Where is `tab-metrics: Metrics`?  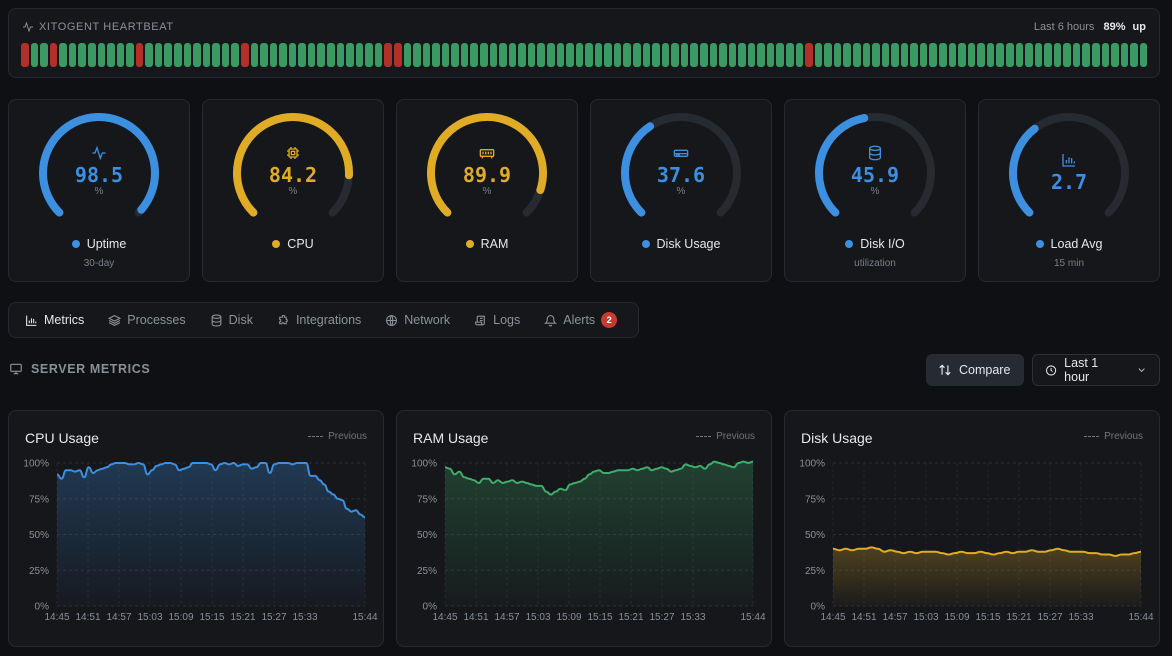 tab-metrics: Metrics is located at coordinates (54, 320).